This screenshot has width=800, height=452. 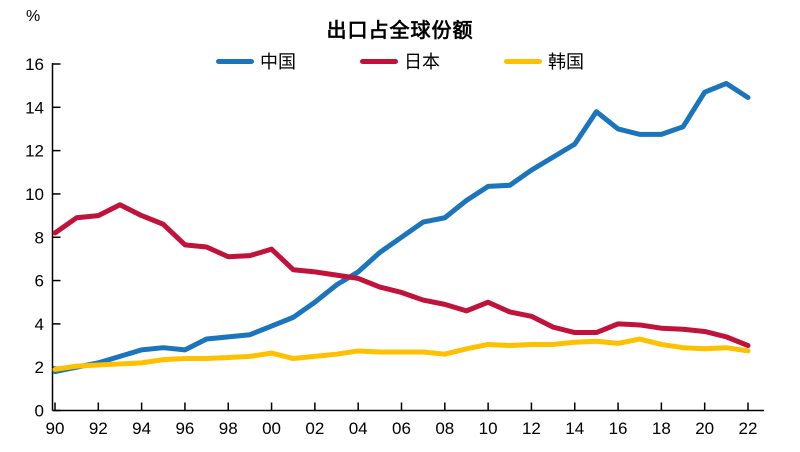 I want to click on japan-line-marker-icon, so click(x=379, y=61).